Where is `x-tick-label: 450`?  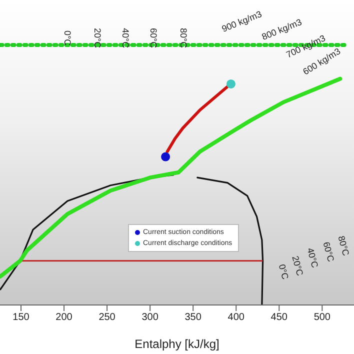 x-tick-label: 450 is located at coordinates (279, 318).